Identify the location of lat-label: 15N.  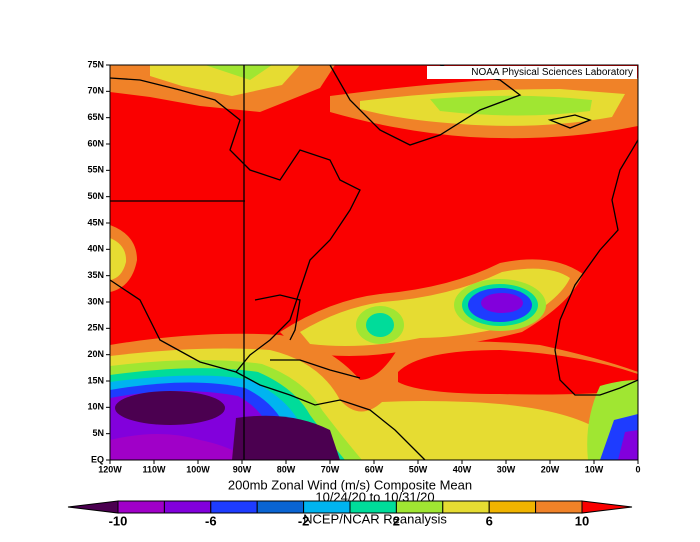
(95, 380).